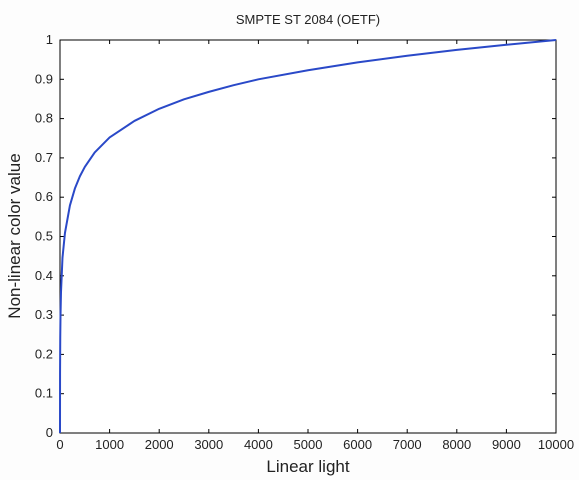  Describe the element at coordinates (44, 196) in the screenshot. I see `y-tick-label: 0.6` at that location.